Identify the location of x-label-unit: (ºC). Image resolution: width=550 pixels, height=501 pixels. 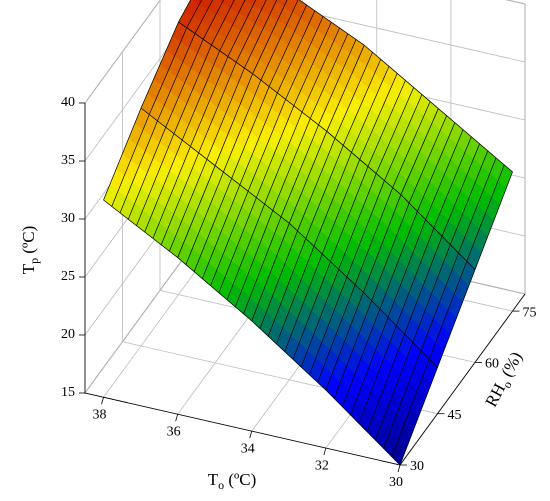
(240, 479).